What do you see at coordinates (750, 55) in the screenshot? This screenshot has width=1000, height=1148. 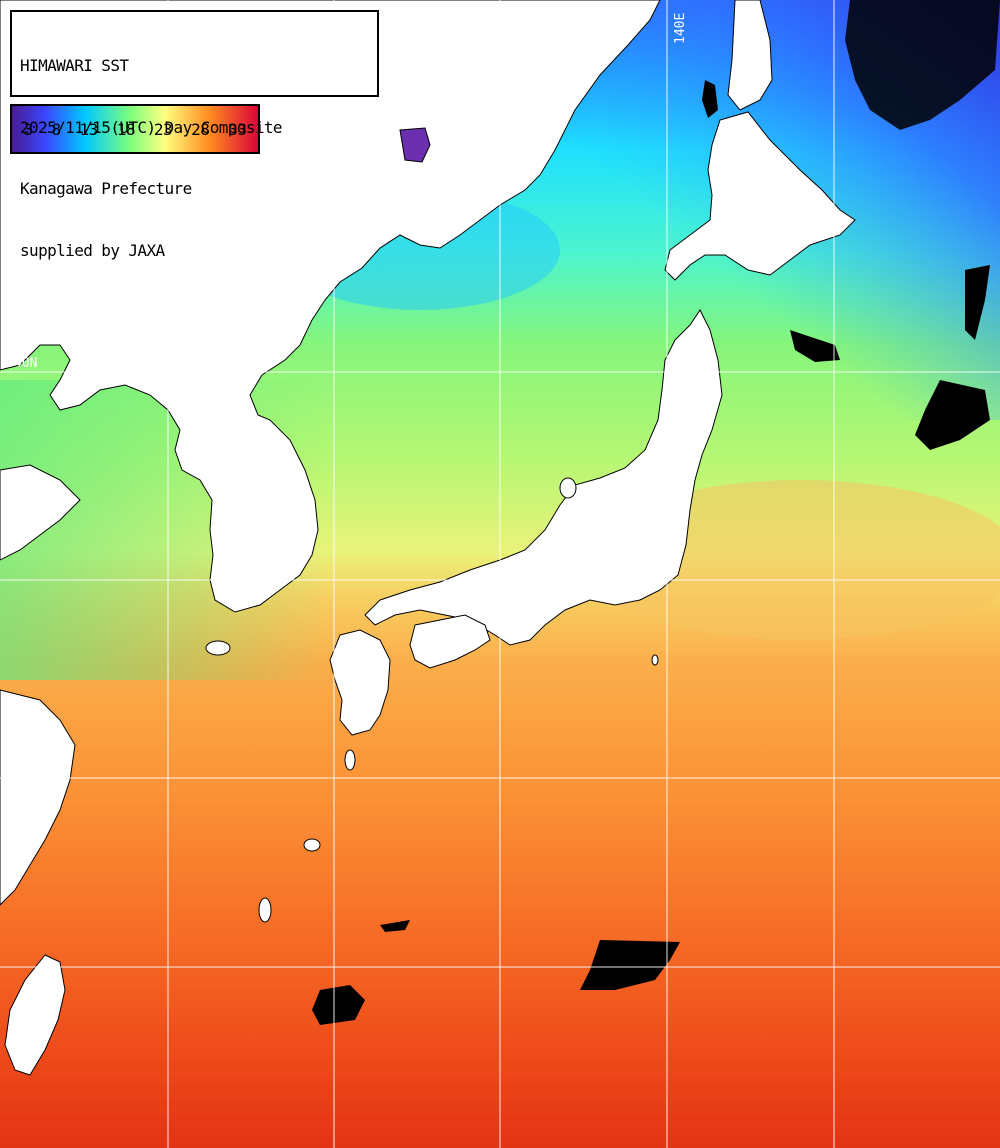 I see `sakhalin` at bounding box center [750, 55].